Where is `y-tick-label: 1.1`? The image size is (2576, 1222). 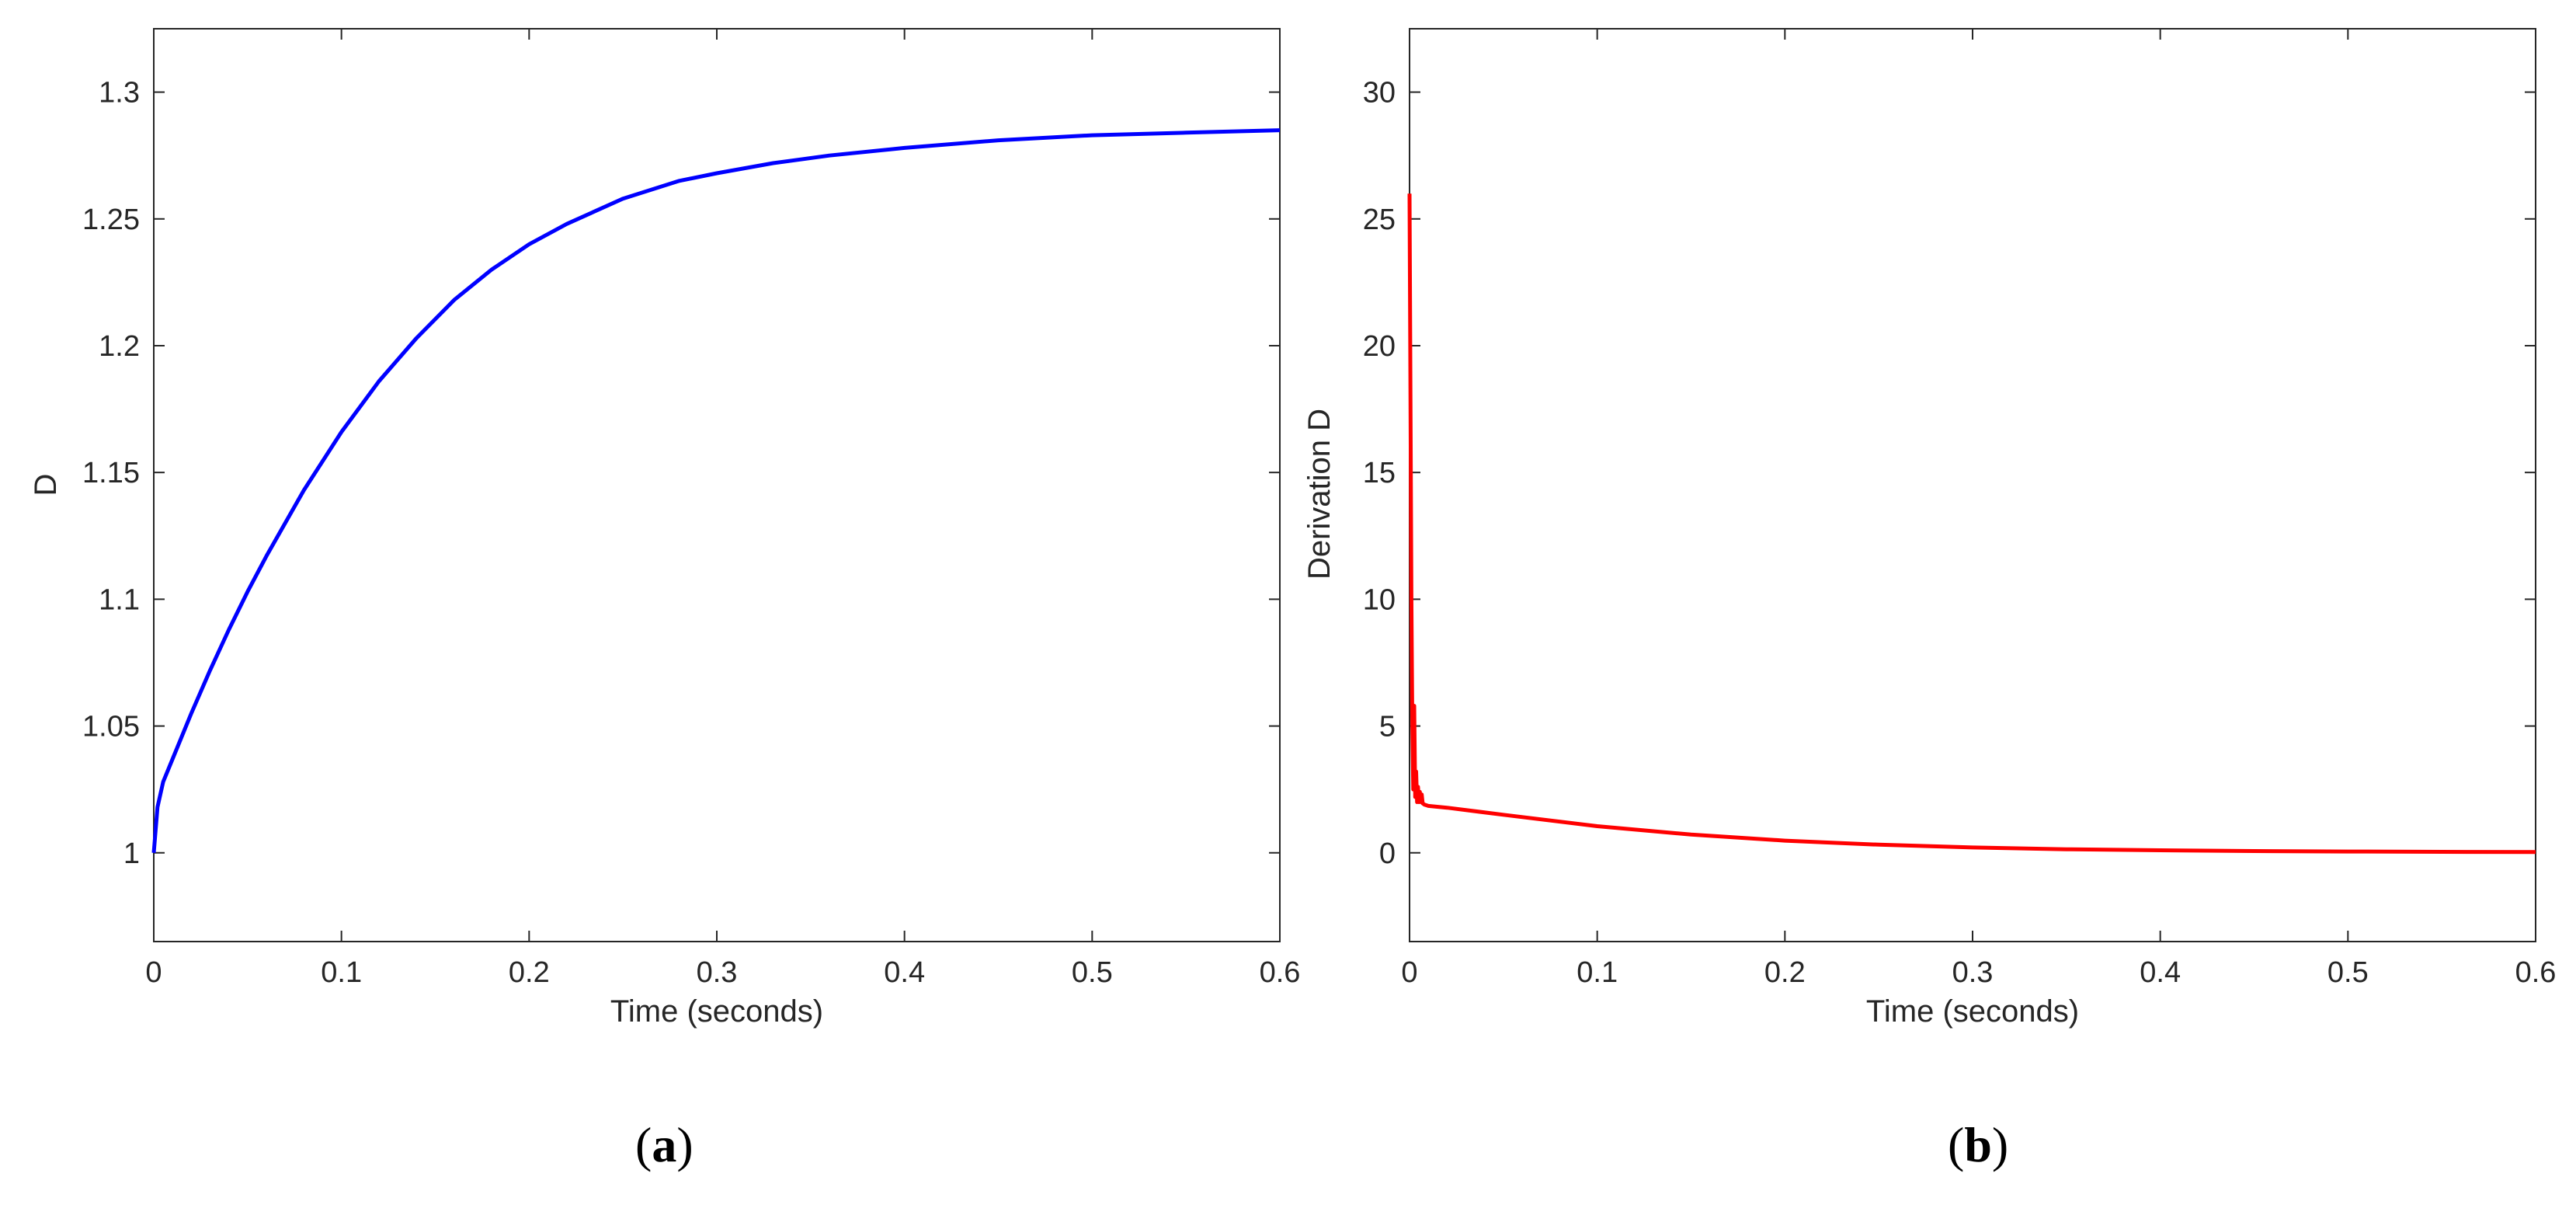 y-tick-label: 1.1 is located at coordinates (119, 599).